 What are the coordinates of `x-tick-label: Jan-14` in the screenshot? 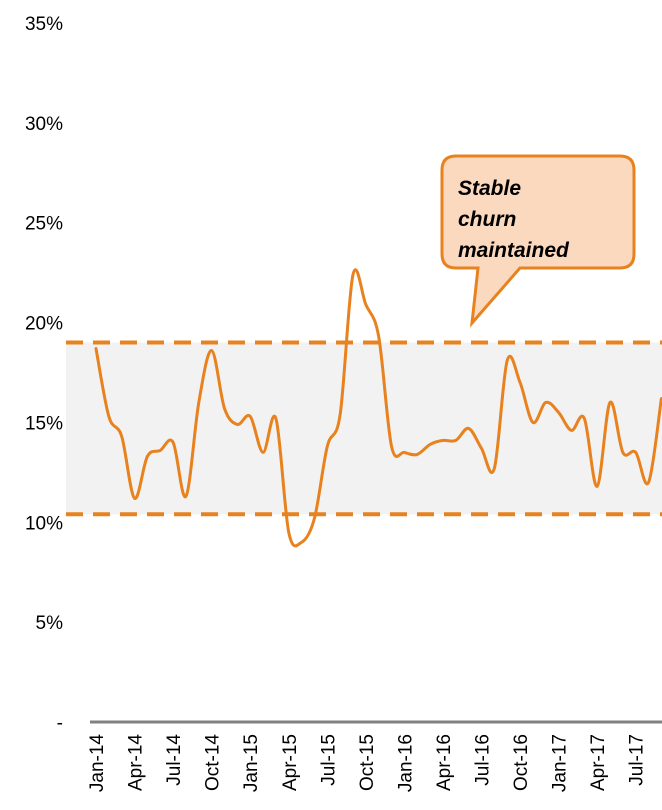 It's located at (97, 763).